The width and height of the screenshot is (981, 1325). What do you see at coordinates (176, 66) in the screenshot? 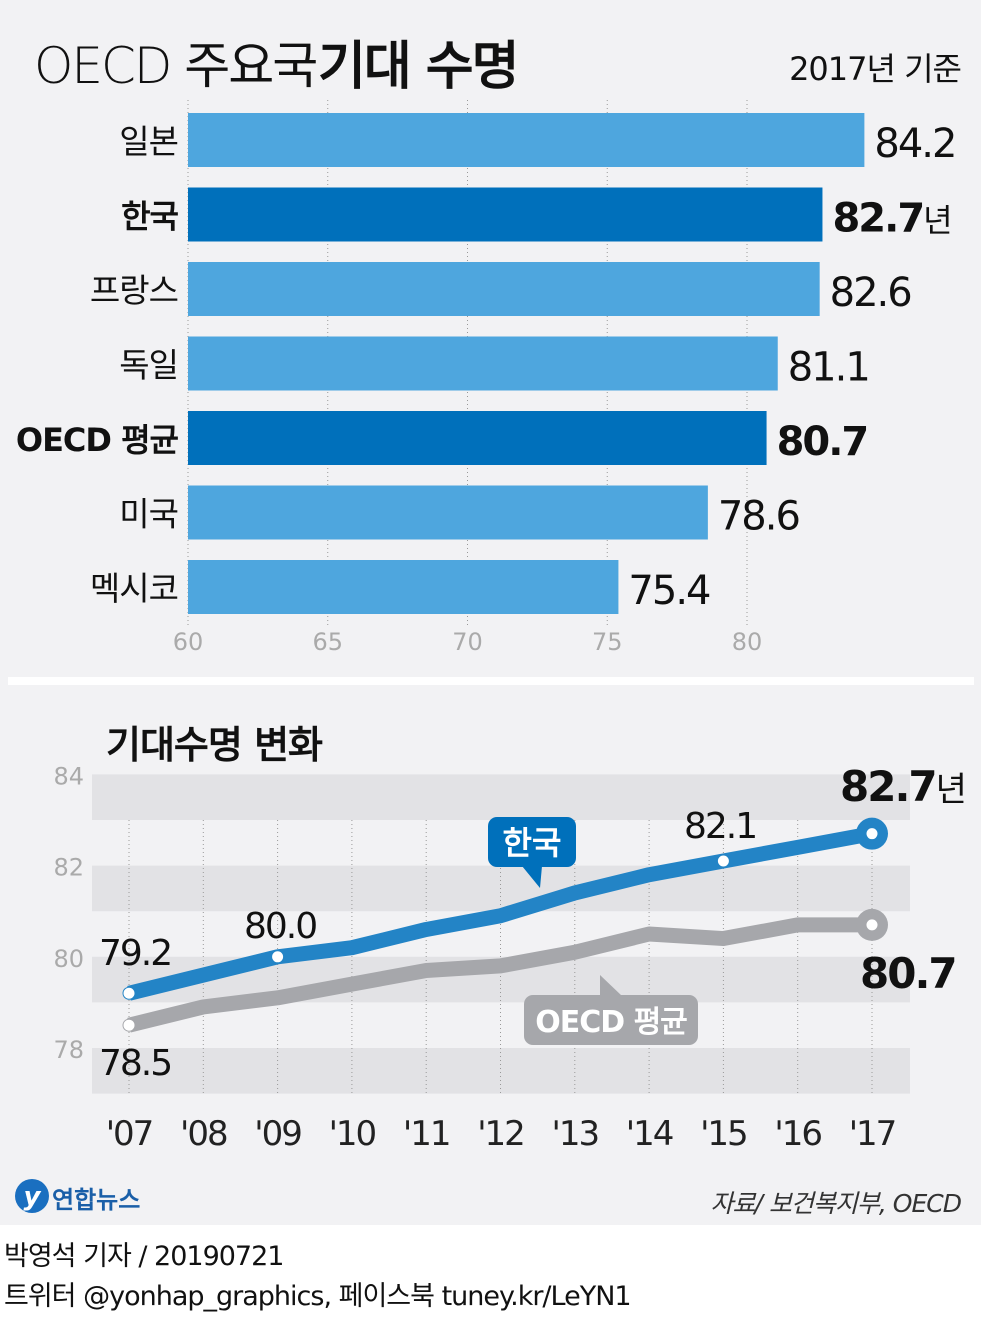
I see `title-light: OECD 주요국` at bounding box center [176, 66].